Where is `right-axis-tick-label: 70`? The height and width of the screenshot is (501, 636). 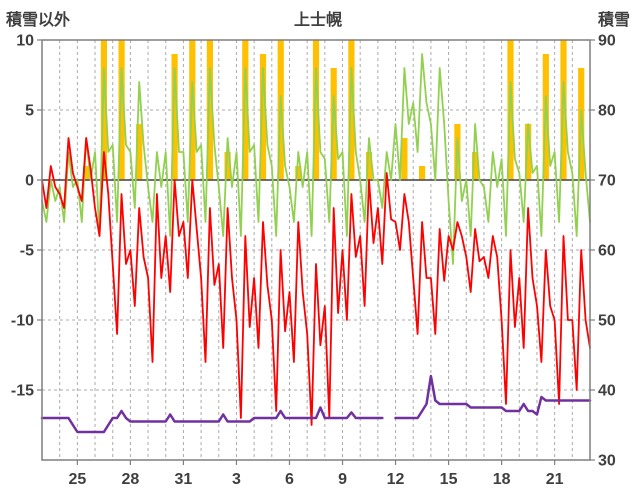 right-axis-tick-label: 70 is located at coordinates (607, 181).